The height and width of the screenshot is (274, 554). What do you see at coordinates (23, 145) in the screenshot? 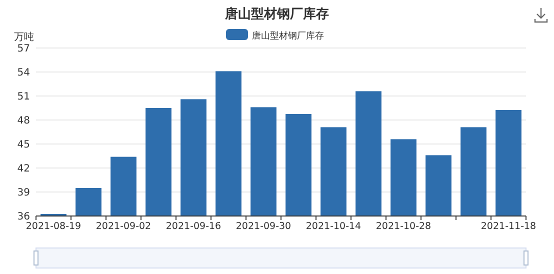
I see `y-tick-label: 45` at bounding box center [23, 145].